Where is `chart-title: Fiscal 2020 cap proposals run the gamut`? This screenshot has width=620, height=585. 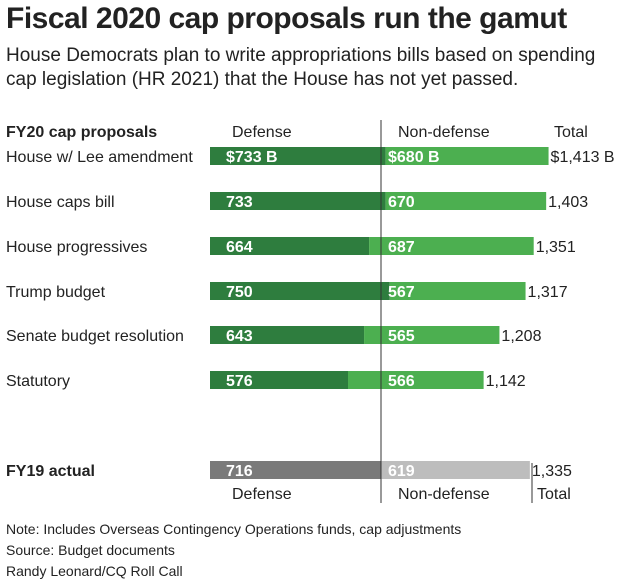
chart-title: Fiscal 2020 cap proposals run the gamut is located at coordinates (286, 18).